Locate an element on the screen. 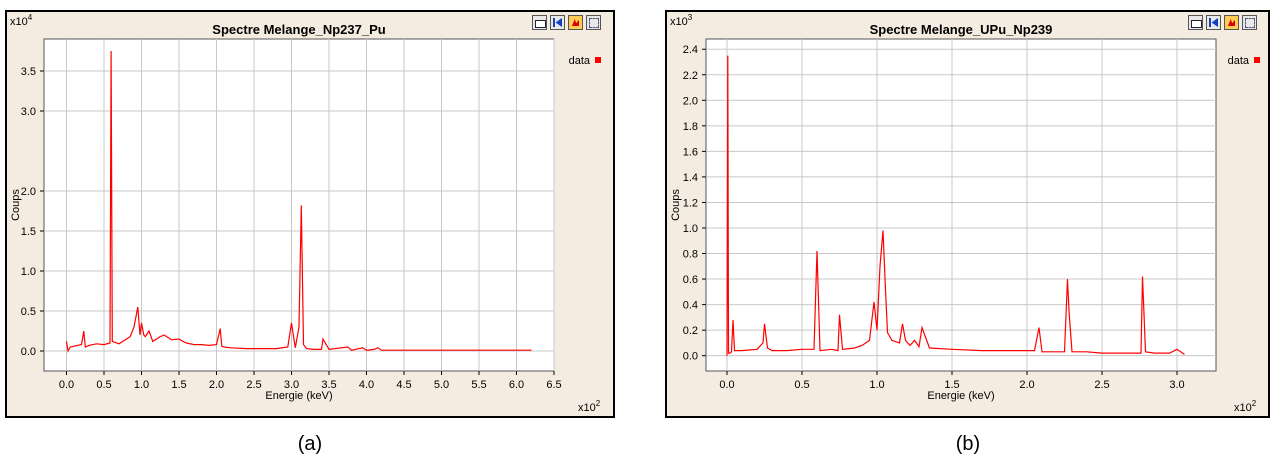 This screenshot has height=463, width=1274. y-tick-label: 0.4 is located at coordinates (690, 306).